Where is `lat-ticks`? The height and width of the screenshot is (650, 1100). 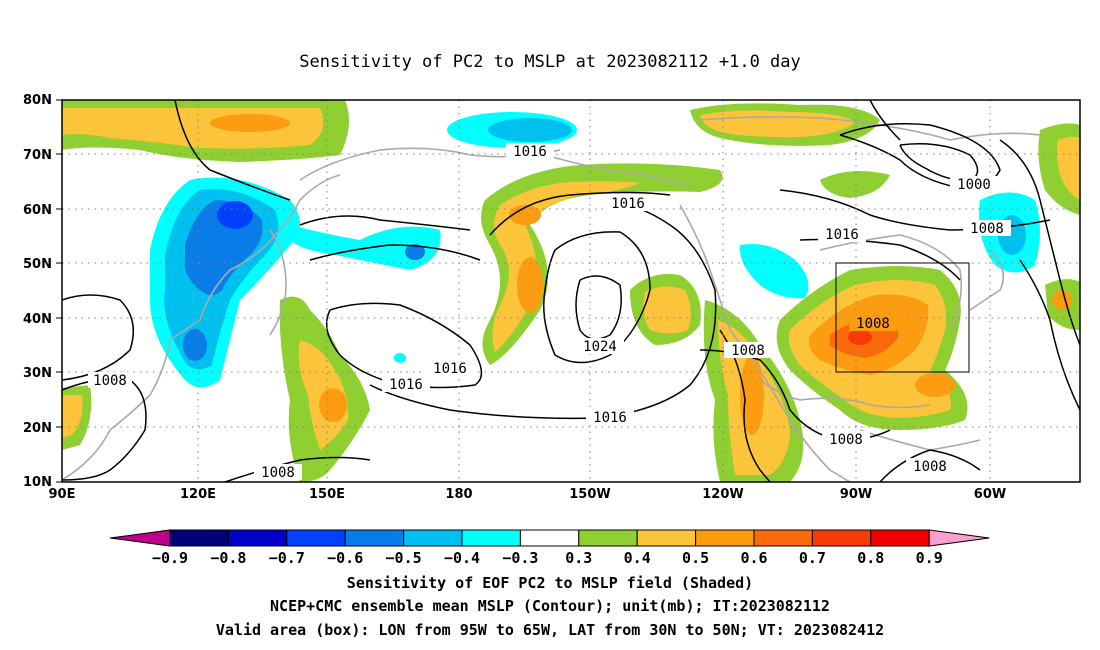 lat-ticks is located at coordinates (59, 291).